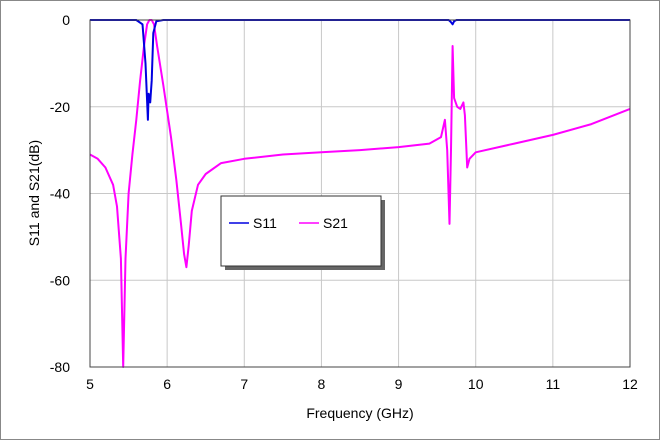  What do you see at coordinates (60, 280) in the screenshot?
I see `y-tick-label: -60` at bounding box center [60, 280].